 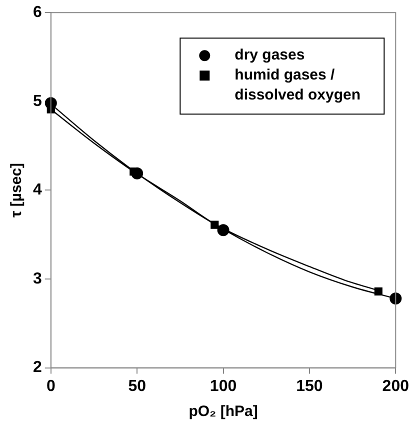 What do you see at coordinates (17, 190) in the screenshot?
I see `y-axis-title: τ [µsec]` at bounding box center [17, 190].